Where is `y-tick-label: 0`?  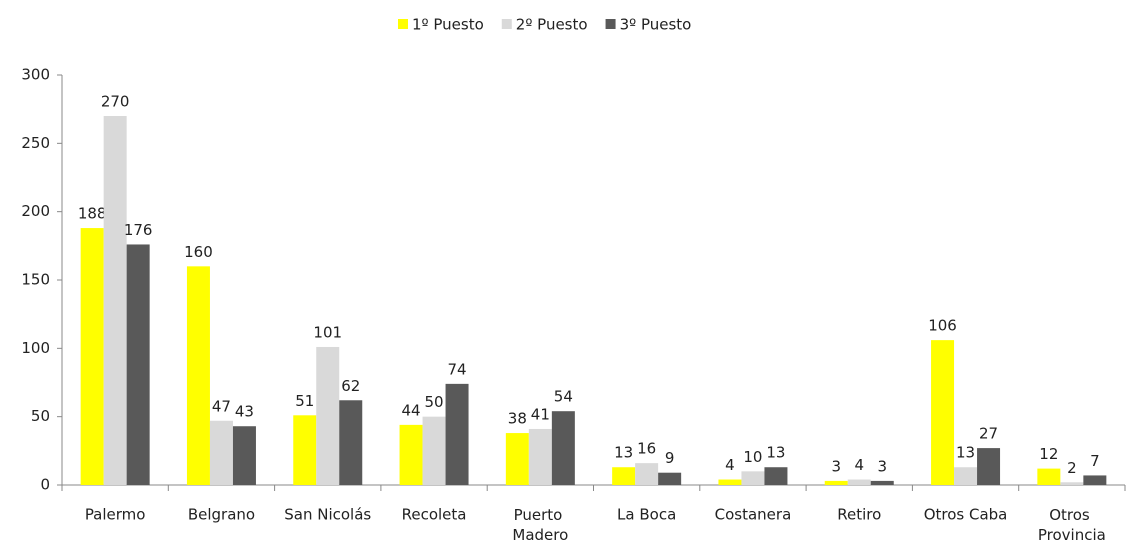 y-tick-label: 0 is located at coordinates (45, 485).